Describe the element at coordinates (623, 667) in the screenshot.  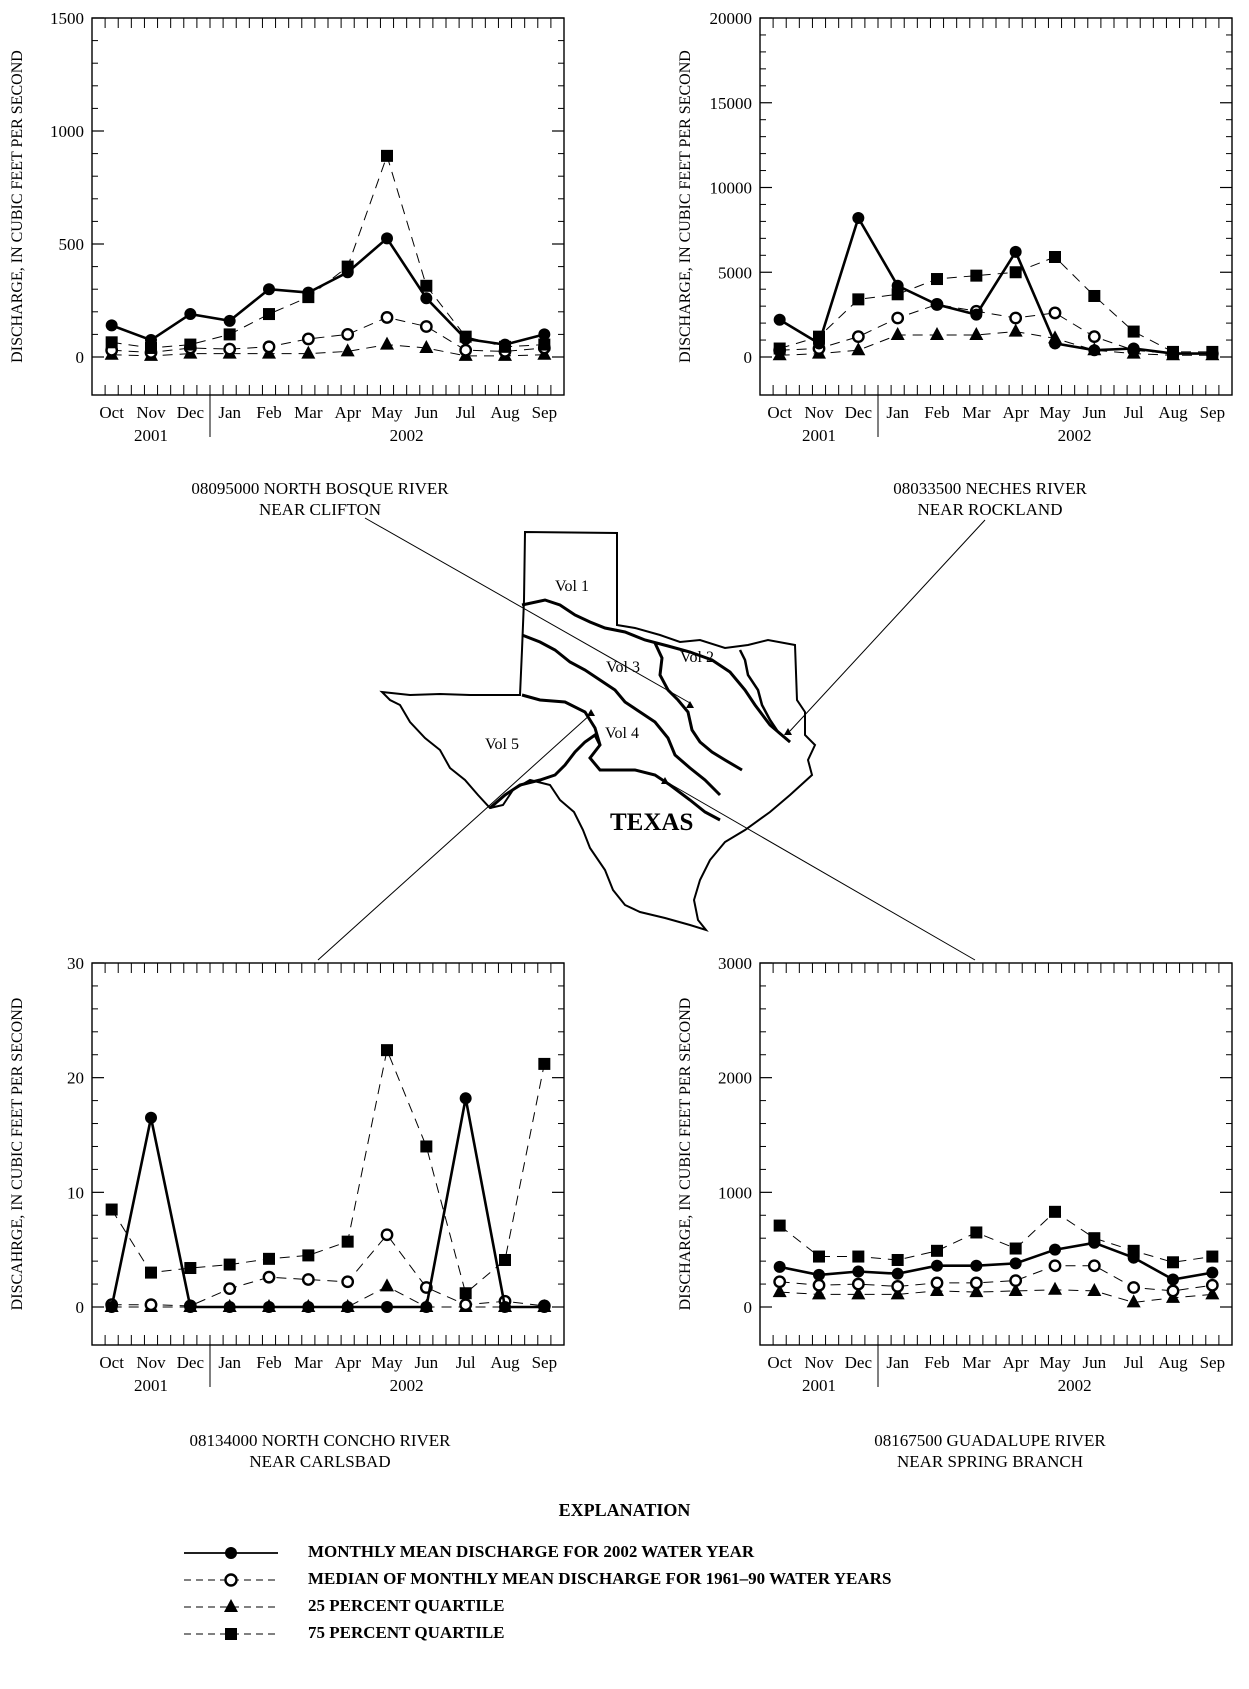
I see `vol3-label: Vol 3` at that location.